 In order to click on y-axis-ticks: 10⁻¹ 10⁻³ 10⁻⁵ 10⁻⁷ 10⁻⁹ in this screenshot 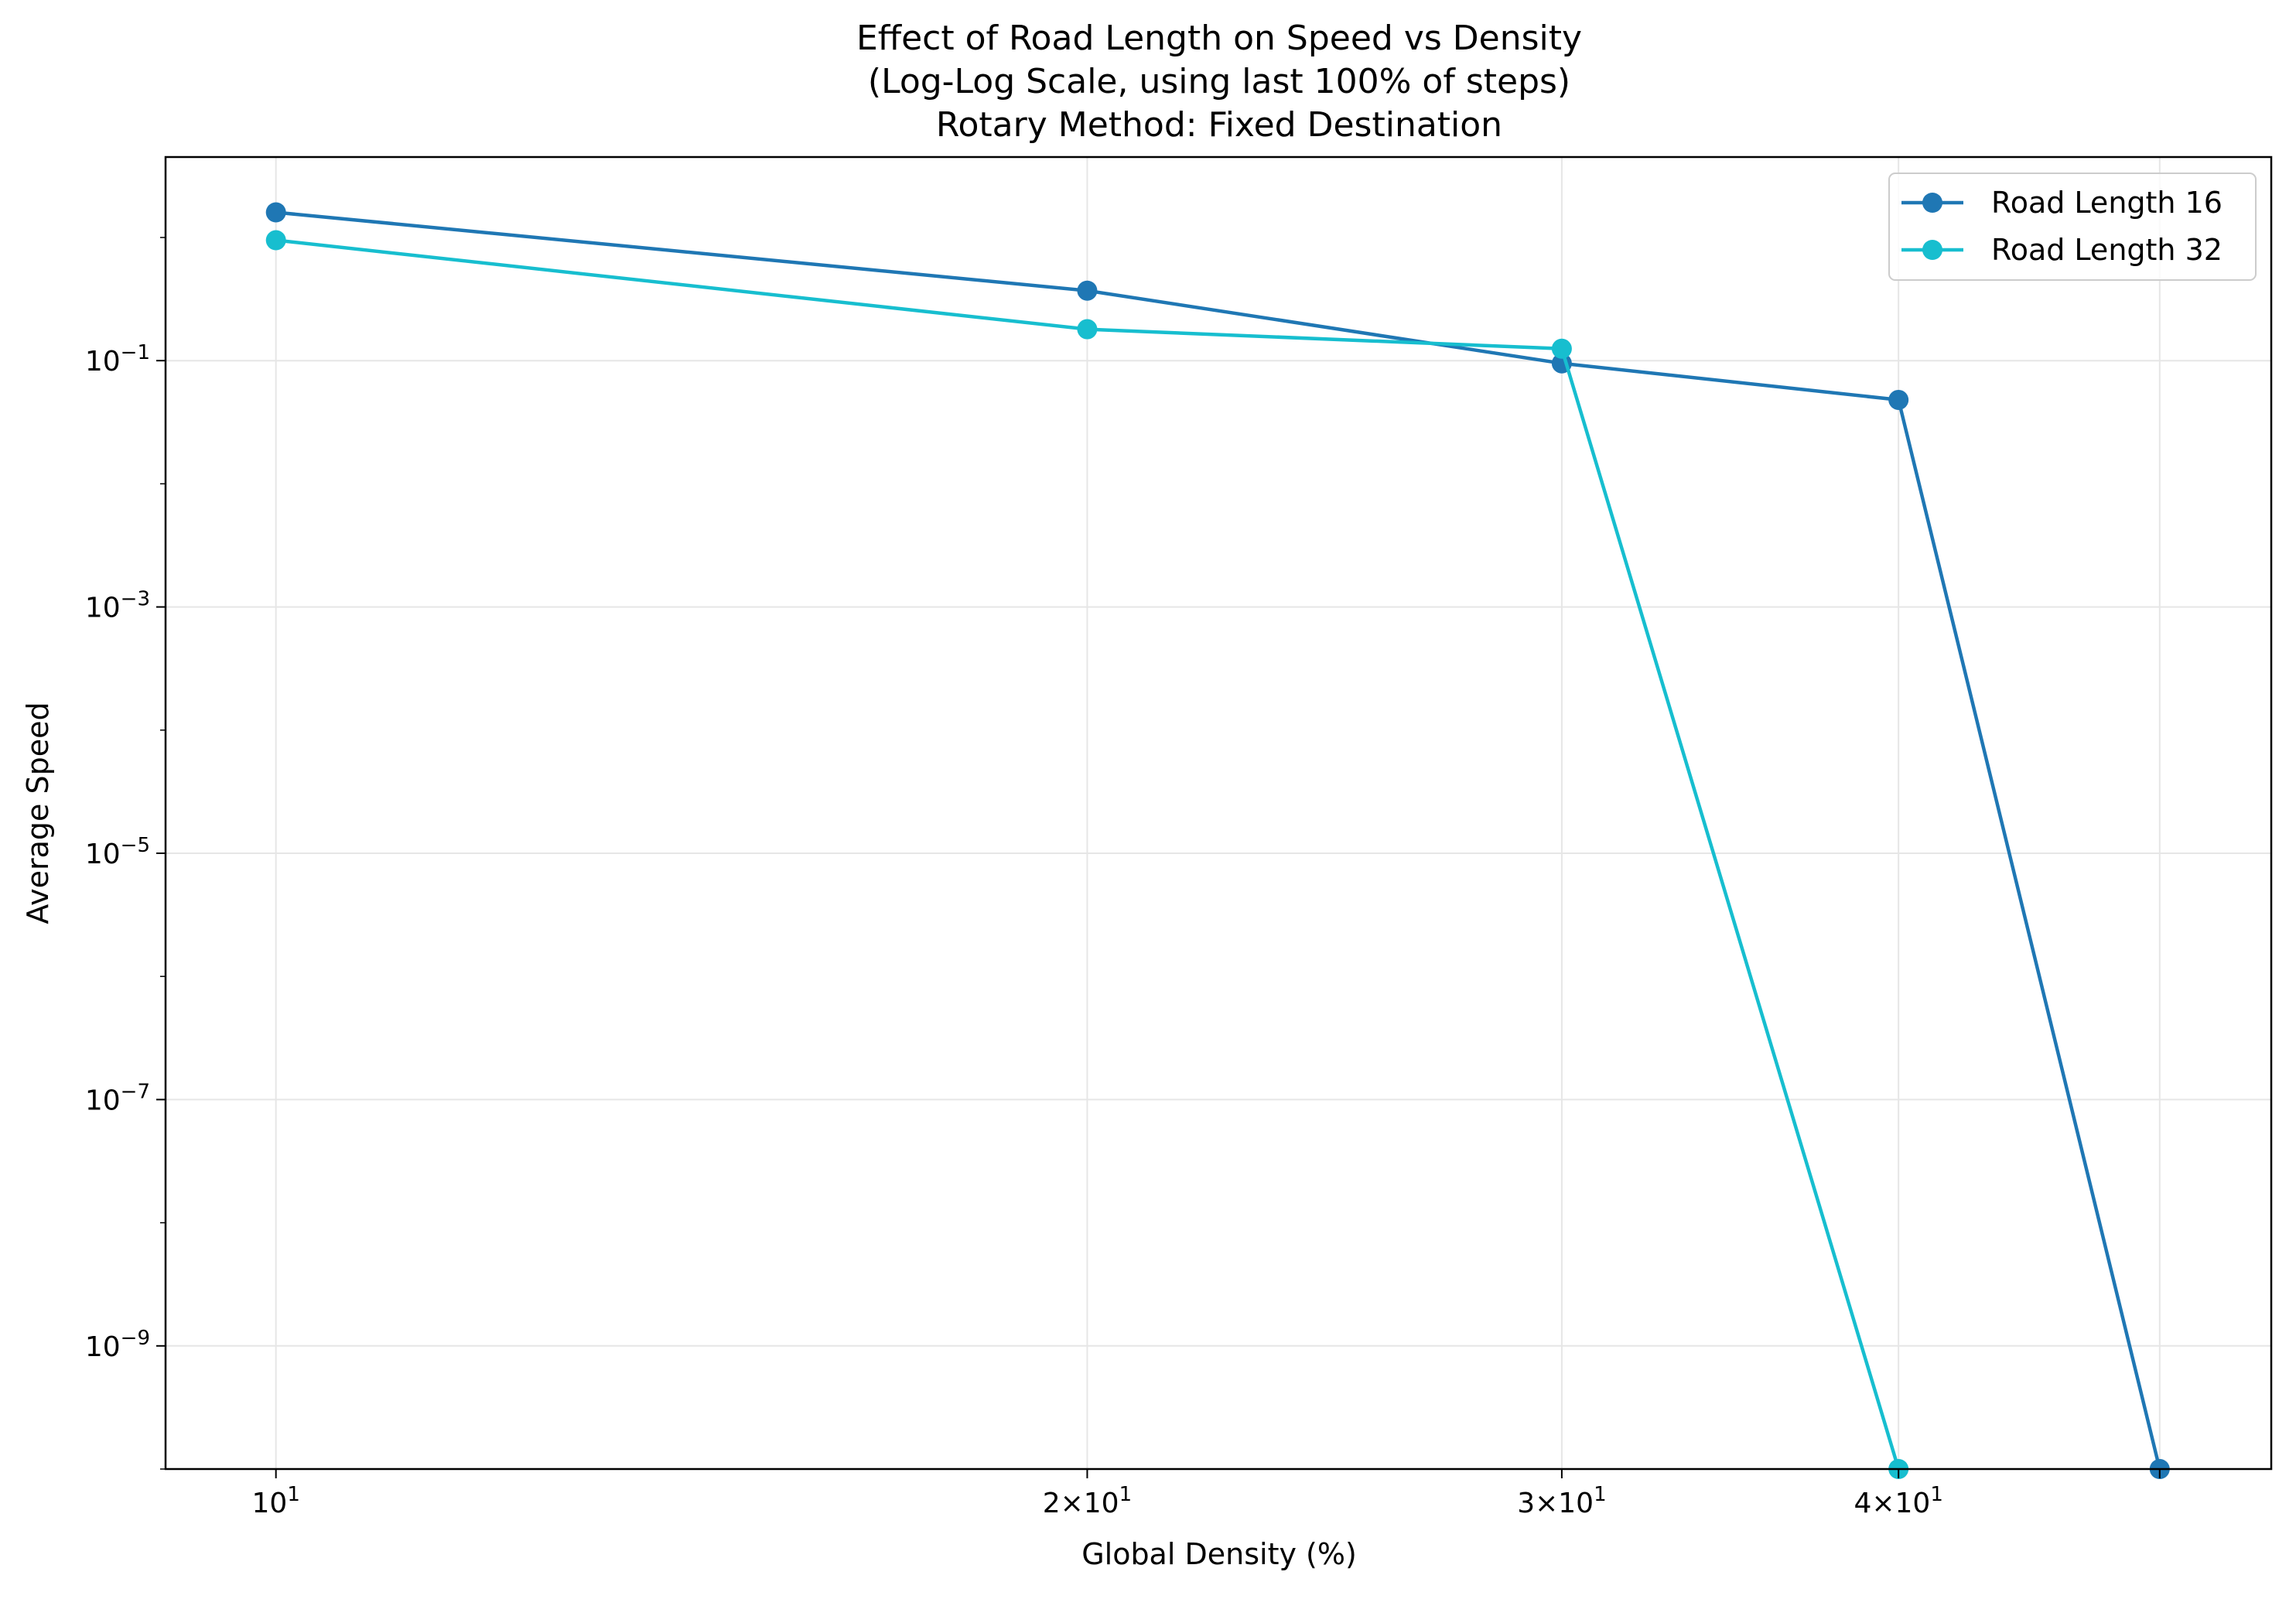, I will do `click(126, 853)`.